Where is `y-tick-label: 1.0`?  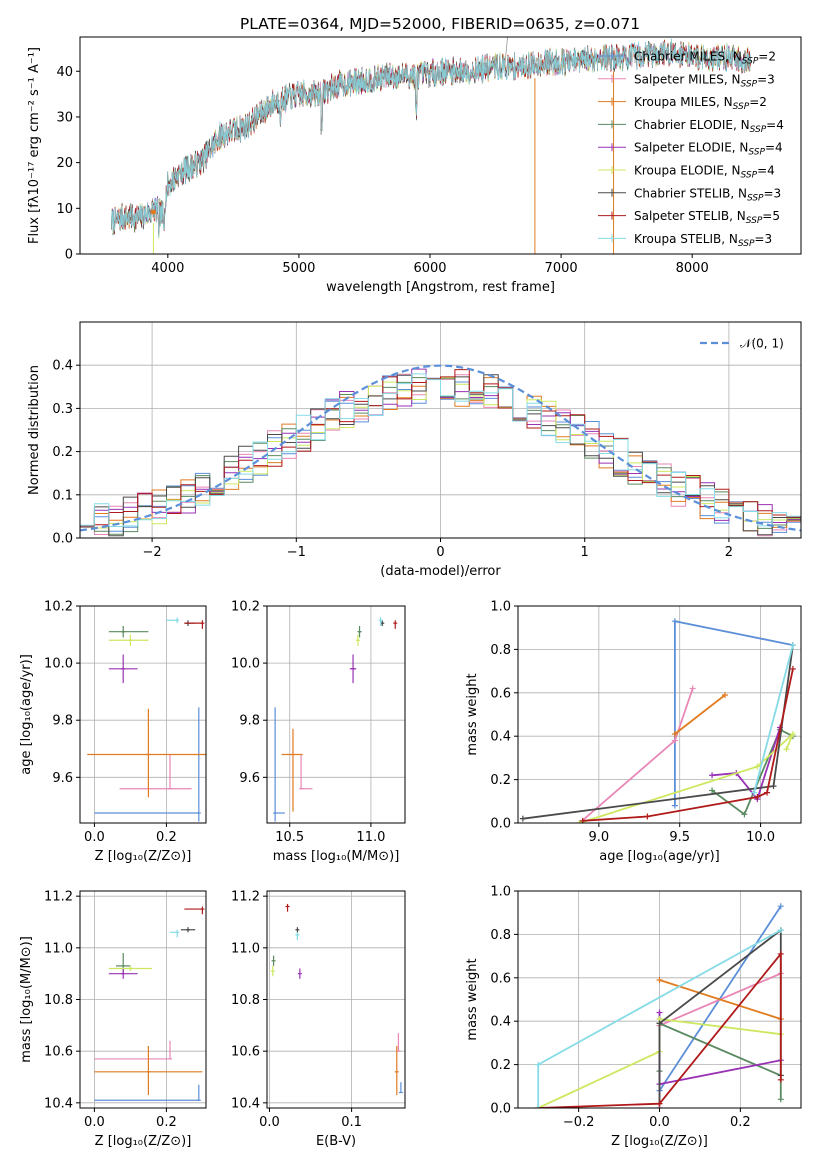
y-tick-label: 1.0 is located at coordinates (500, 892).